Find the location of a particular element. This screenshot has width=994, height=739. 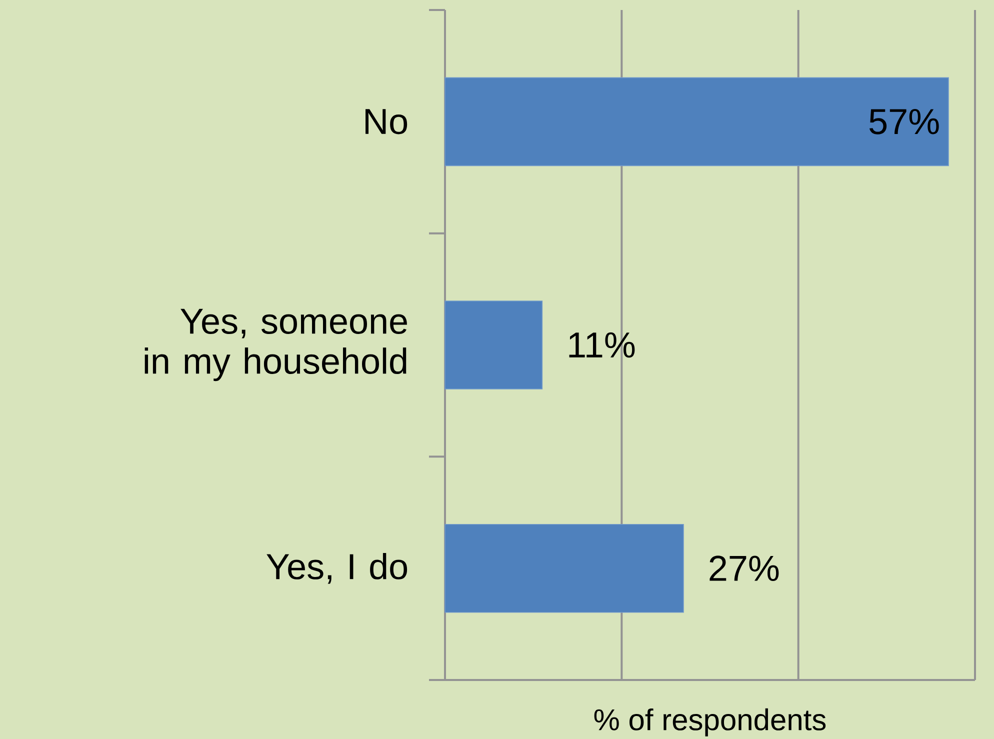

data-label: 11% is located at coordinates (602, 345).